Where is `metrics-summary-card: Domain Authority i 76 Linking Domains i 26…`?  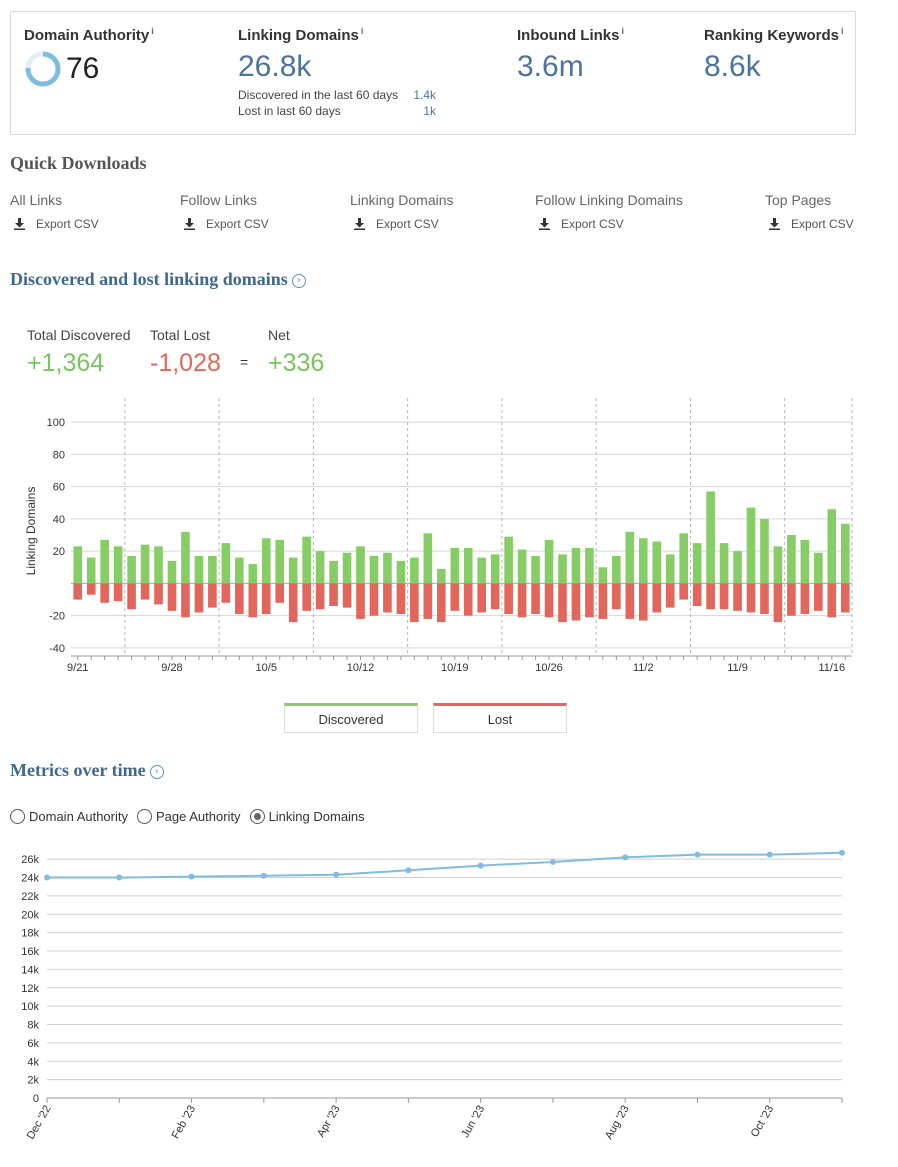 metrics-summary-card: Domain Authority i 76 Linking Domains i 26… is located at coordinates (433, 73).